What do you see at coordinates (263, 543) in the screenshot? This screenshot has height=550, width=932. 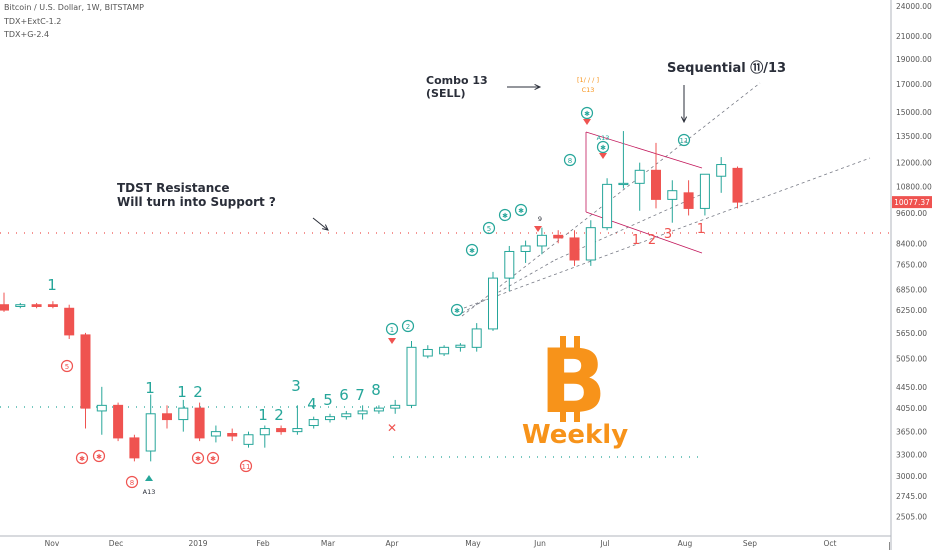 I see `x-tick-label: Feb` at bounding box center [263, 543].